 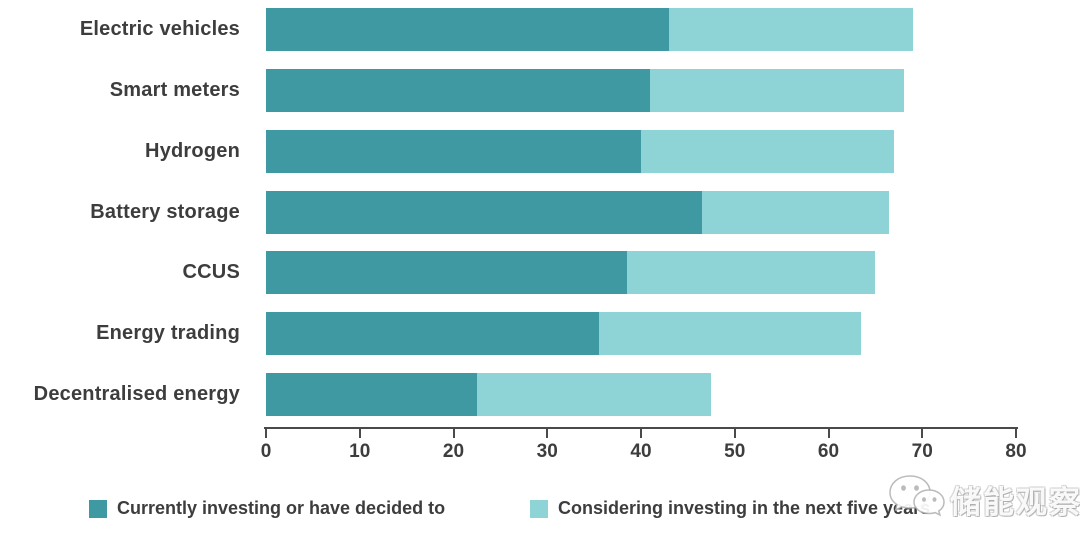 I want to click on x-axis-line, so click(x=641, y=428).